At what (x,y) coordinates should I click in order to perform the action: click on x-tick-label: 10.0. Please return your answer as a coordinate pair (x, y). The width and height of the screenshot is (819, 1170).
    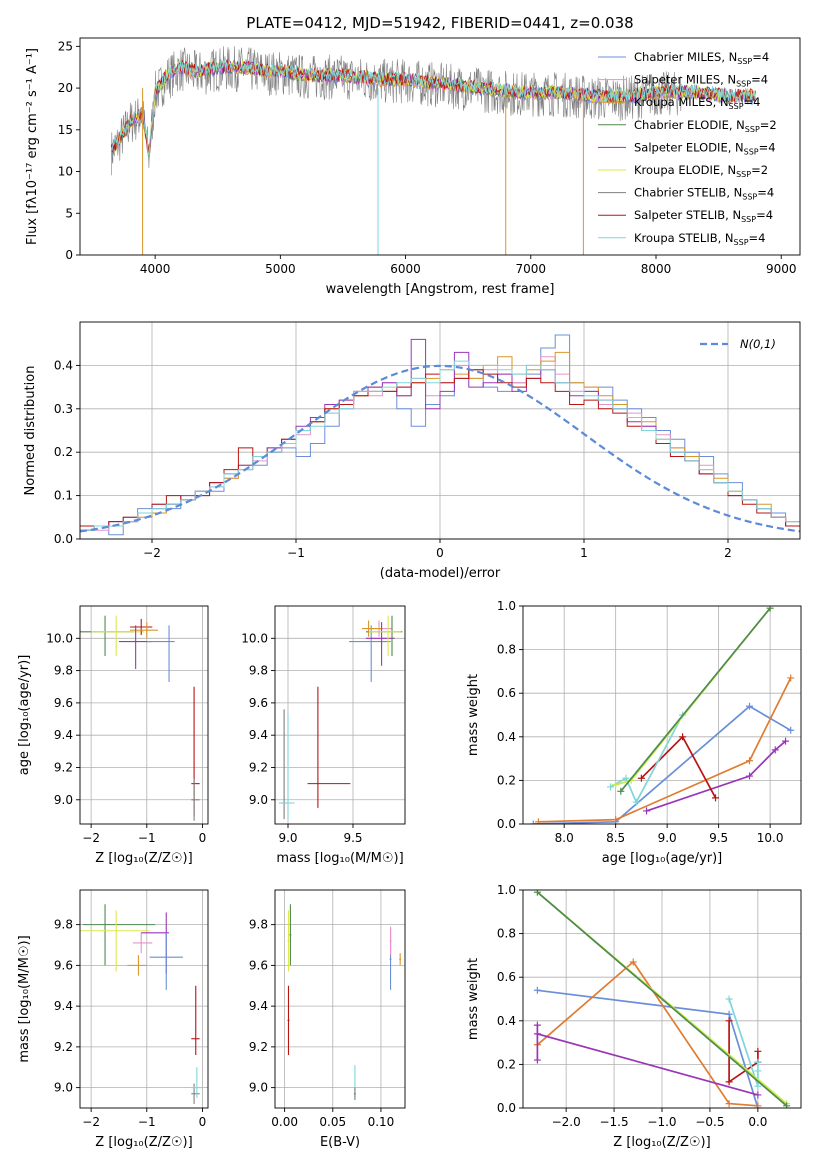
    Looking at the image, I should click on (770, 838).